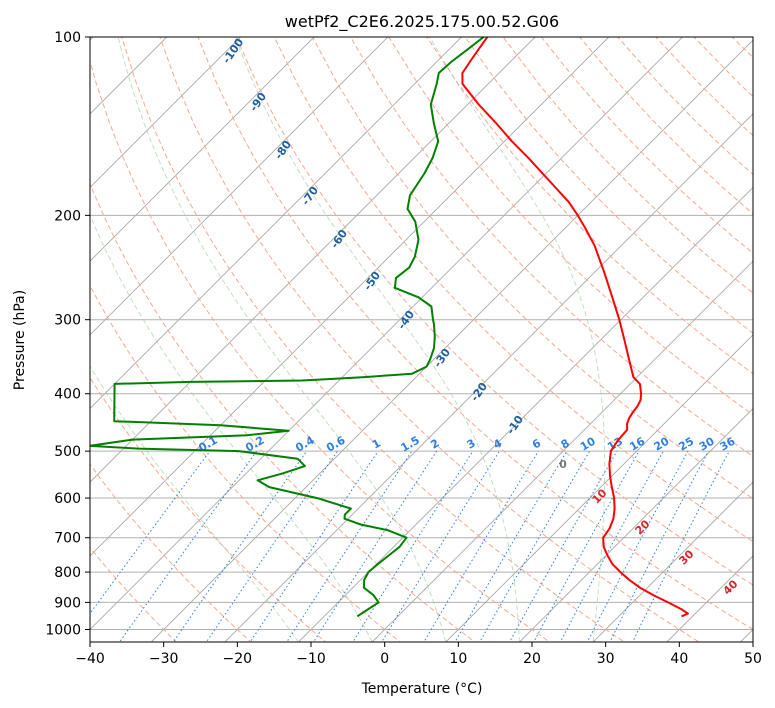 Image resolution: width=775 pixels, height=708 pixels. I want to click on y-axis-title: Pressure (hPa), so click(20, 340).